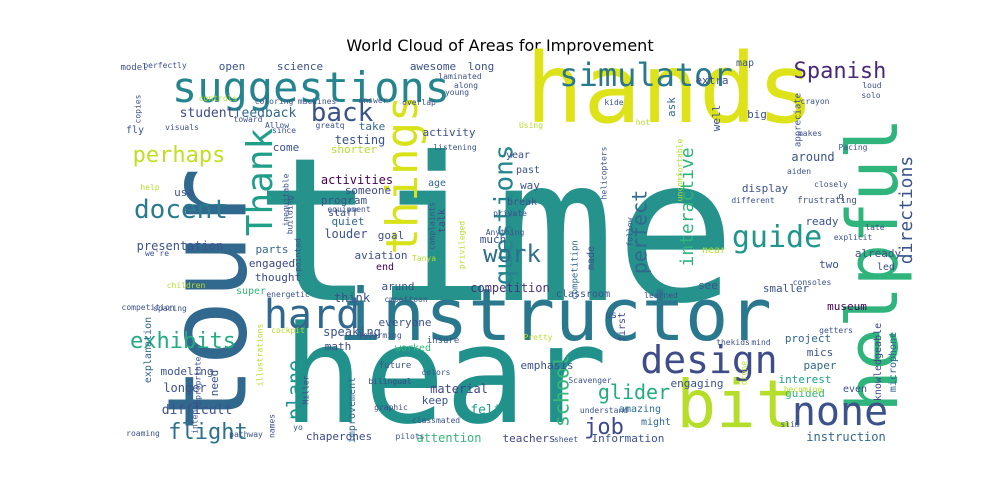  I want to click on word-speaking: speaking, so click(352, 332).